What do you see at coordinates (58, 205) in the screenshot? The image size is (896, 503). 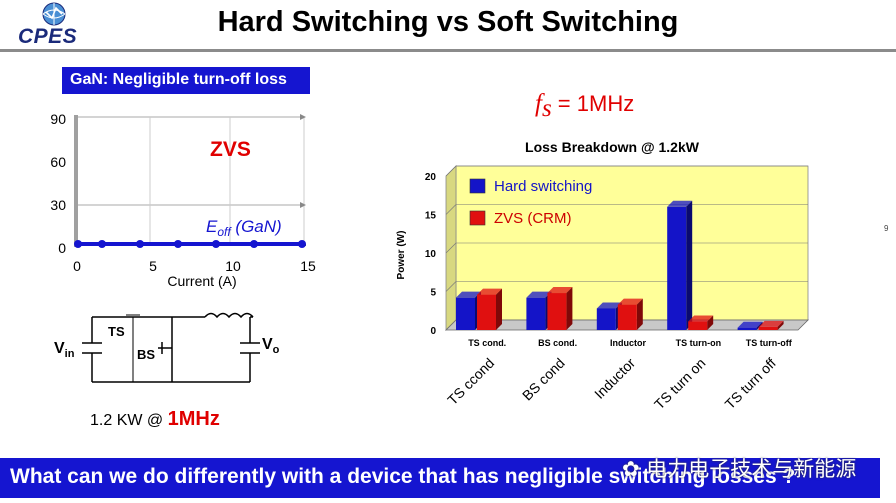 I see `y-tick: 30` at bounding box center [58, 205].